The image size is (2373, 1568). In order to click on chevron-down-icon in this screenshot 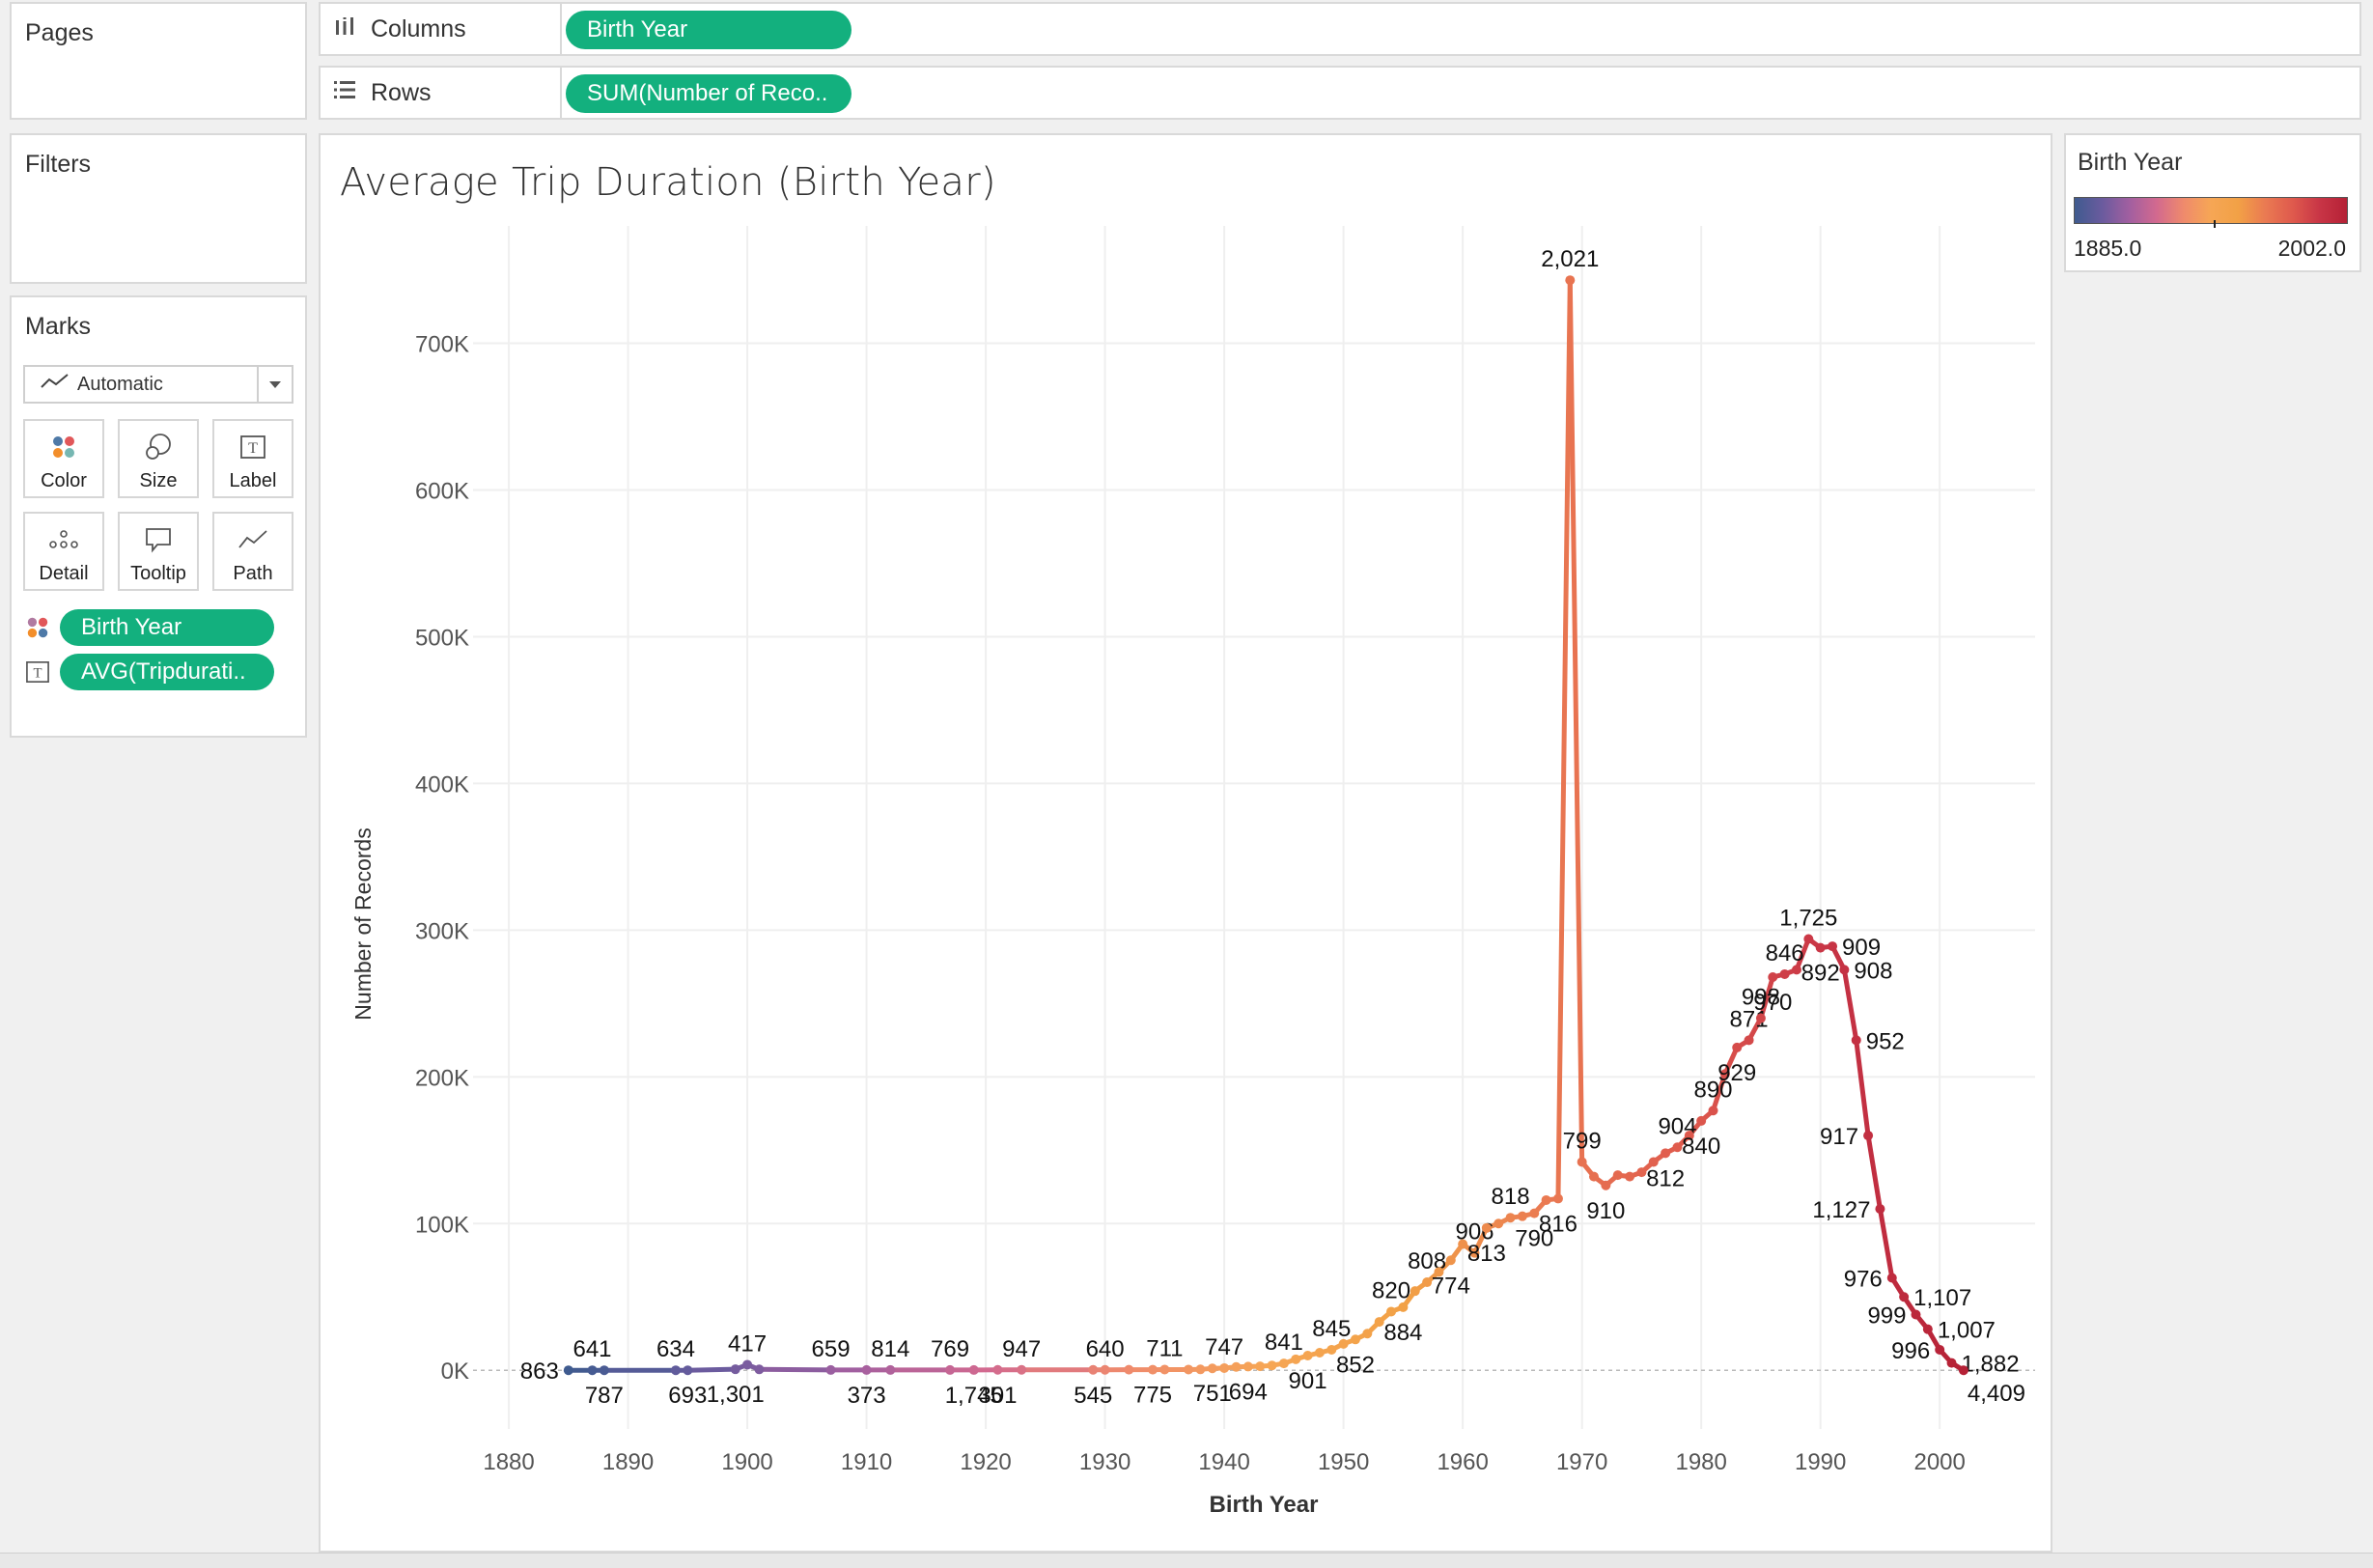, I will do `click(275, 385)`.